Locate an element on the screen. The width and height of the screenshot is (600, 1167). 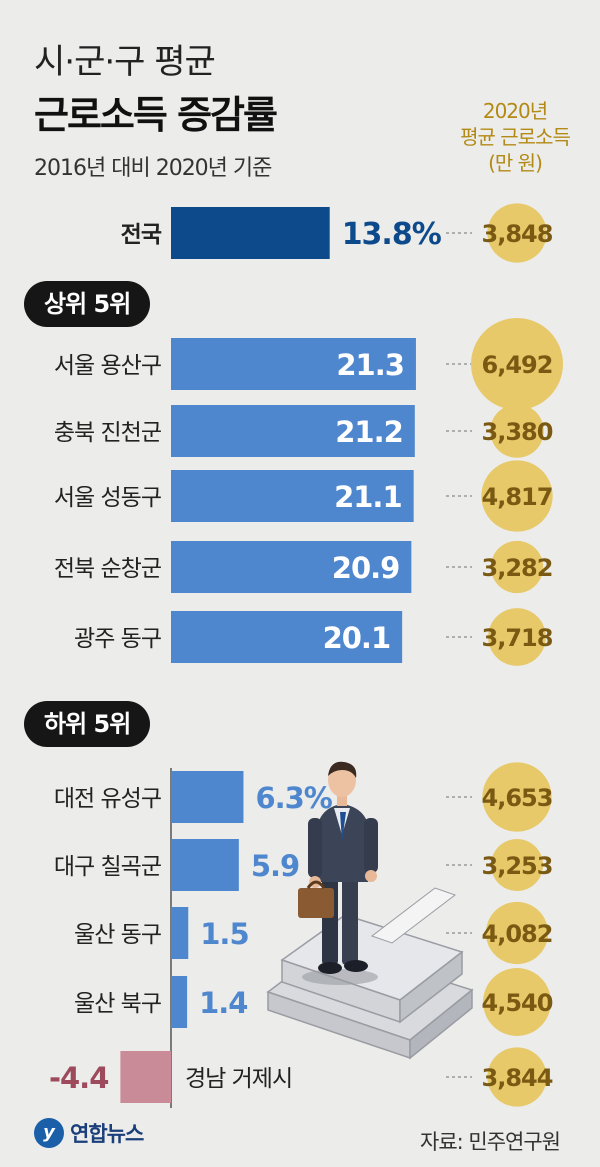
subtitle: 2016년 대비 2020년 기준 is located at coordinates (153, 168).